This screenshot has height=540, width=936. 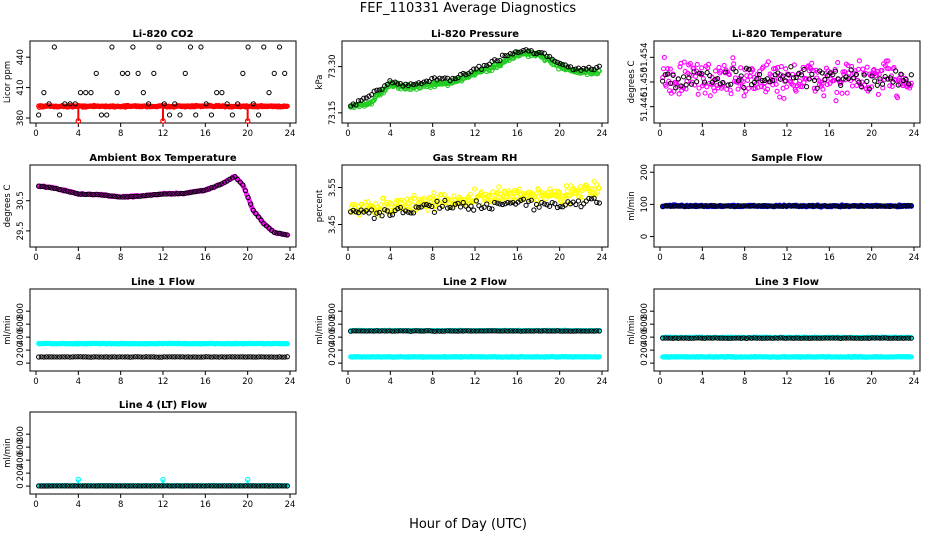 I want to click on x-axis-caption: Hour of Day (UTC), so click(x=468, y=524).